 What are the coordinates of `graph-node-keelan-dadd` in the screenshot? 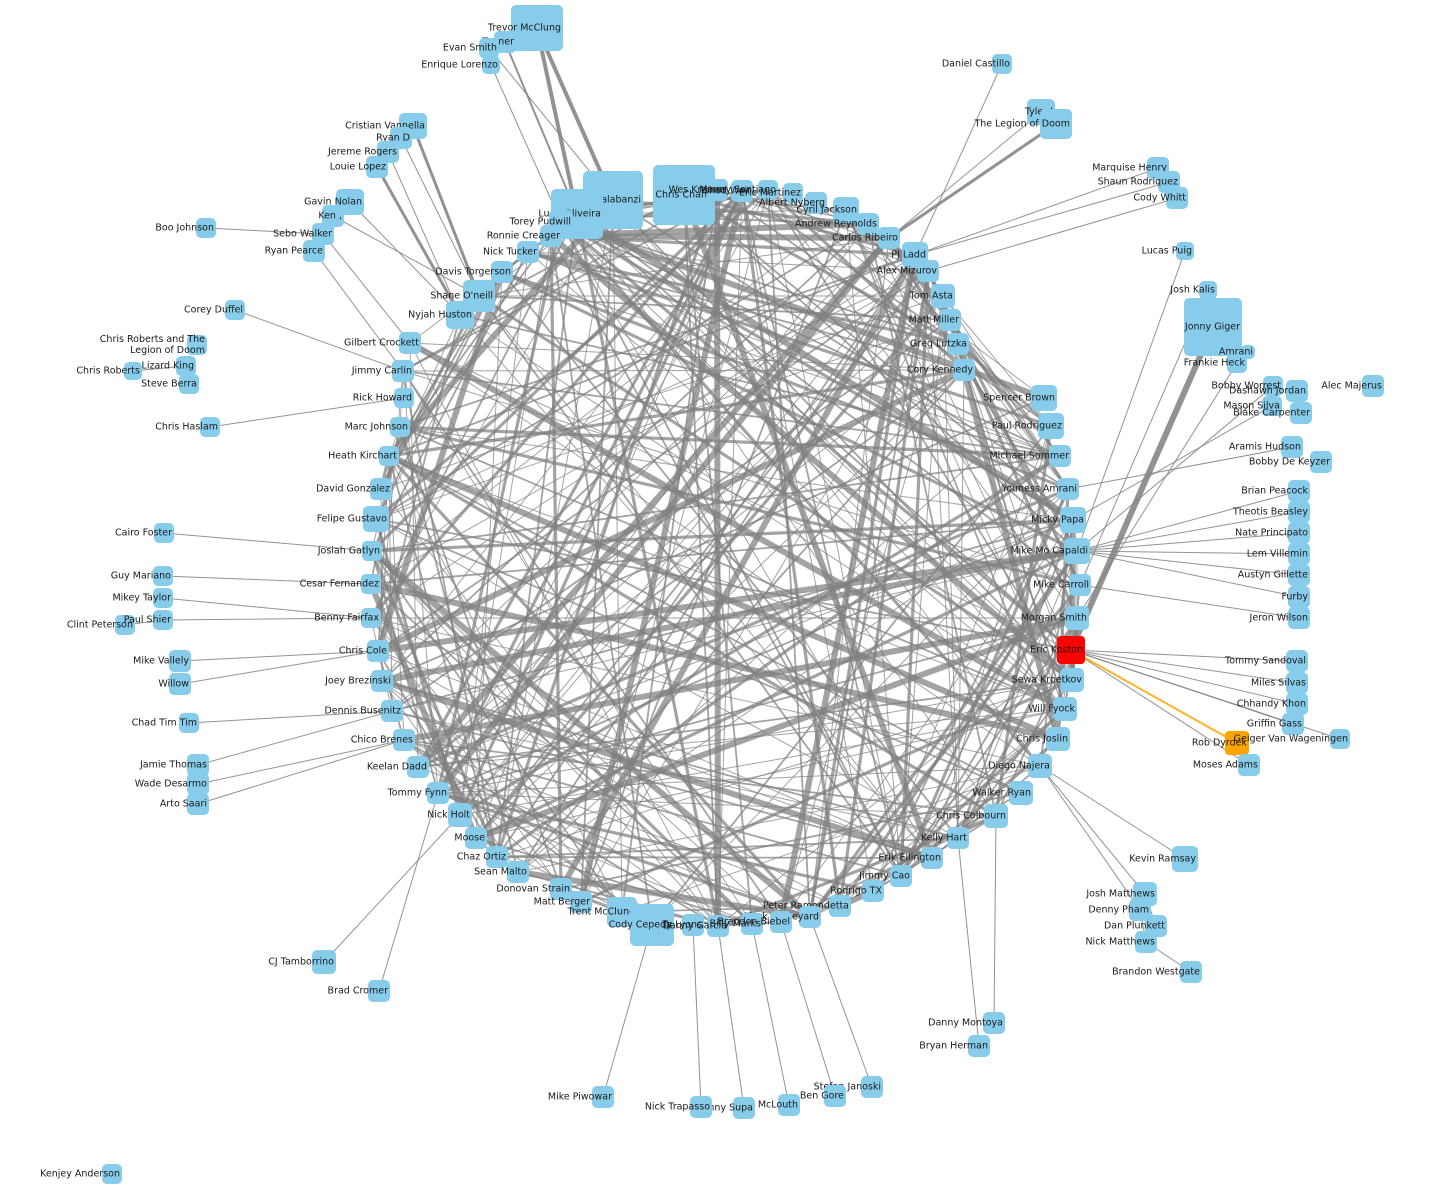 It's located at (418, 767).